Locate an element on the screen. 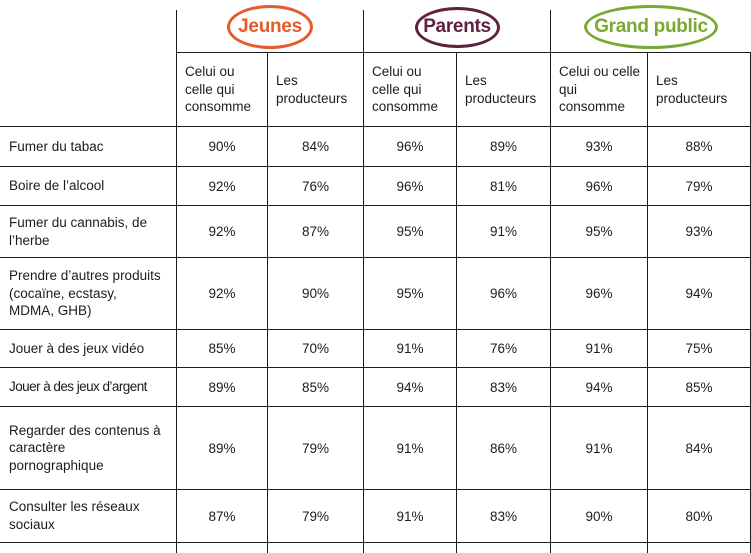 This screenshot has width=751, height=553. row-label-text: Fumer du tabac is located at coordinates (56, 146).